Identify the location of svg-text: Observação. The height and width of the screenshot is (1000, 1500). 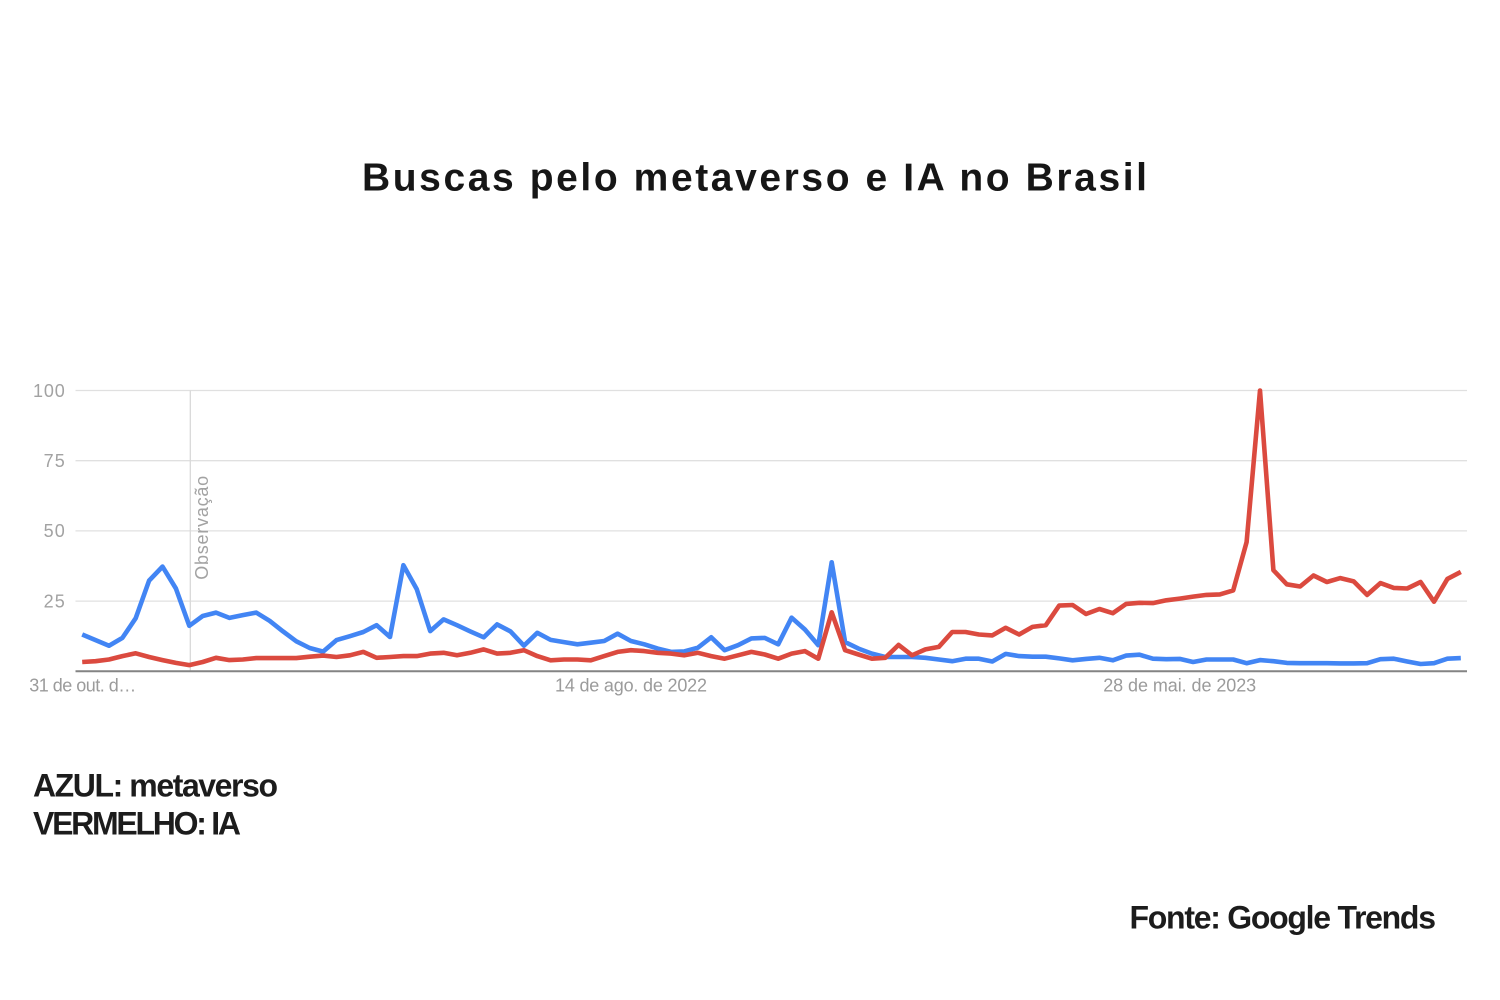
(202, 528).